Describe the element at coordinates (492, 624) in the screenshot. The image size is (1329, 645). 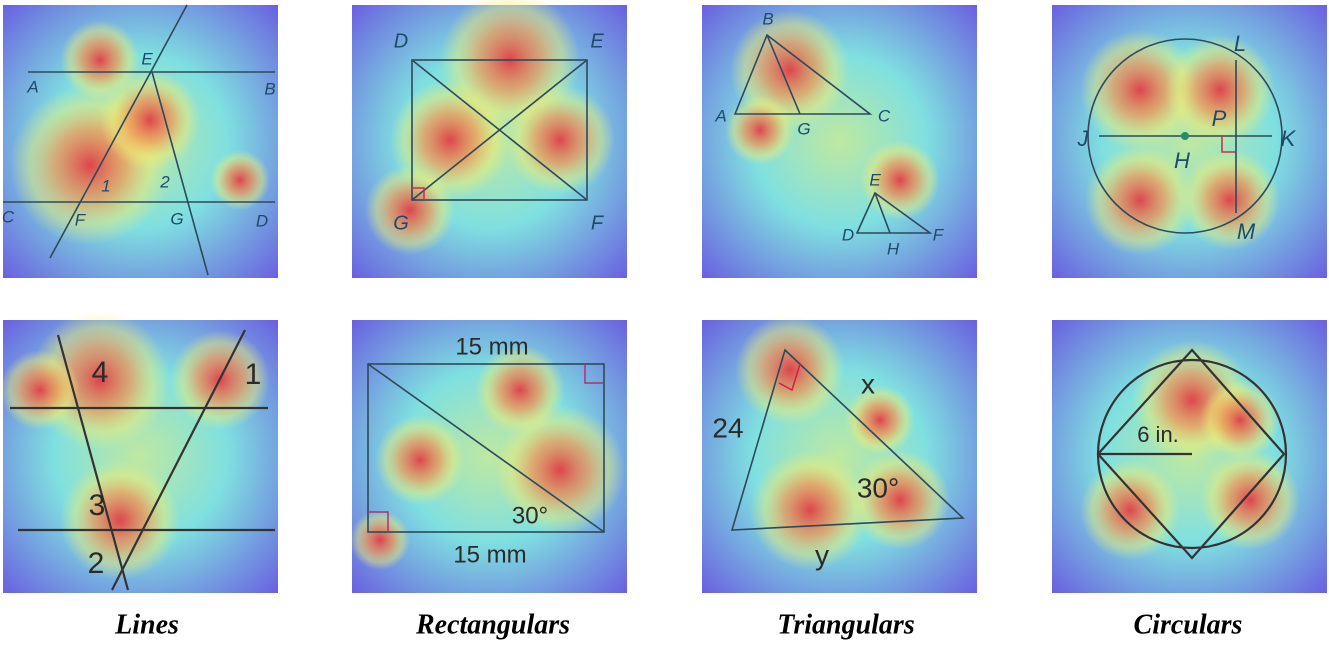
I see `caption: Rectangulars` at that location.